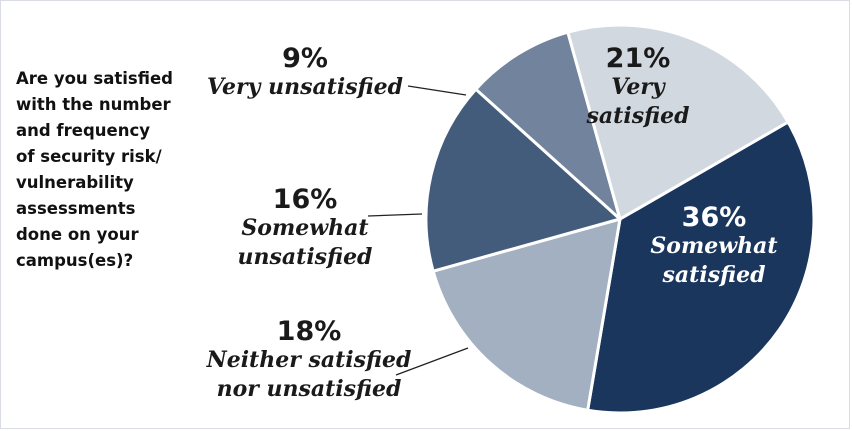 Image resolution: width=852 pixels, height=431 pixels. Describe the element at coordinates (713, 246) in the screenshot. I see `pie-category-label-somewhat-satisfied-line-1: Somewhat` at that location.